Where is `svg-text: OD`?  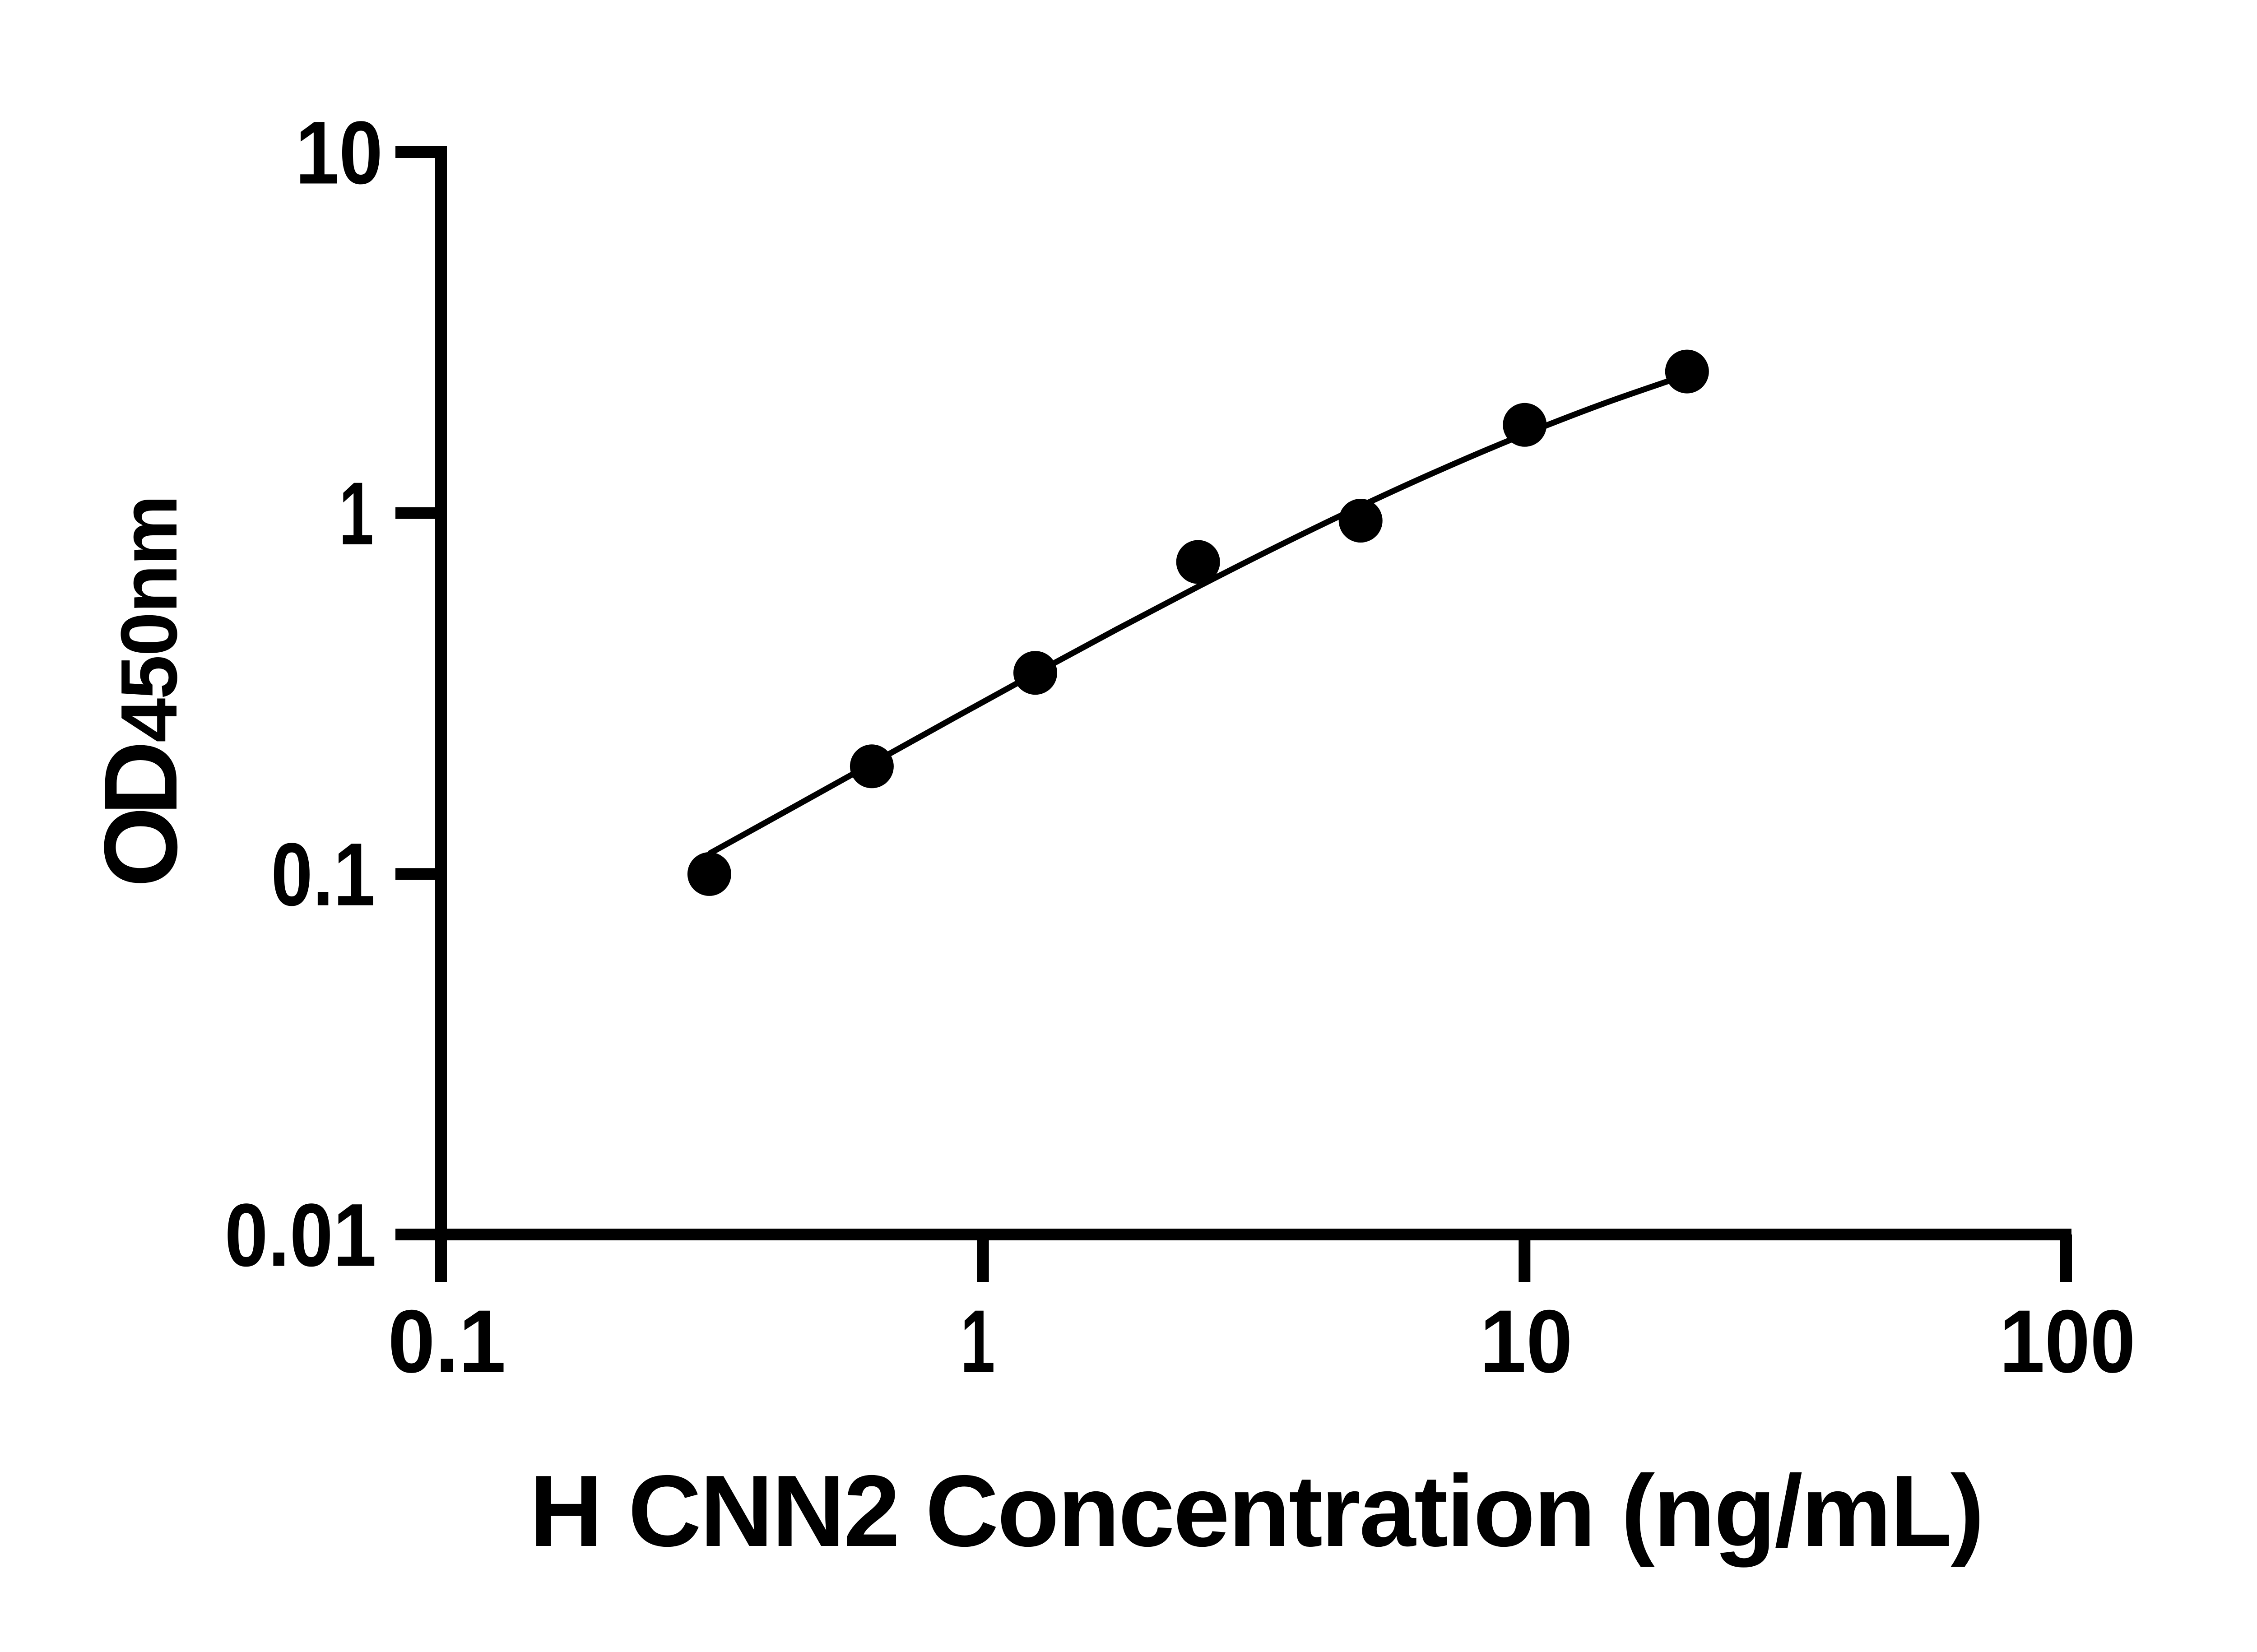 svg-text: OD is located at coordinates (141, 814).